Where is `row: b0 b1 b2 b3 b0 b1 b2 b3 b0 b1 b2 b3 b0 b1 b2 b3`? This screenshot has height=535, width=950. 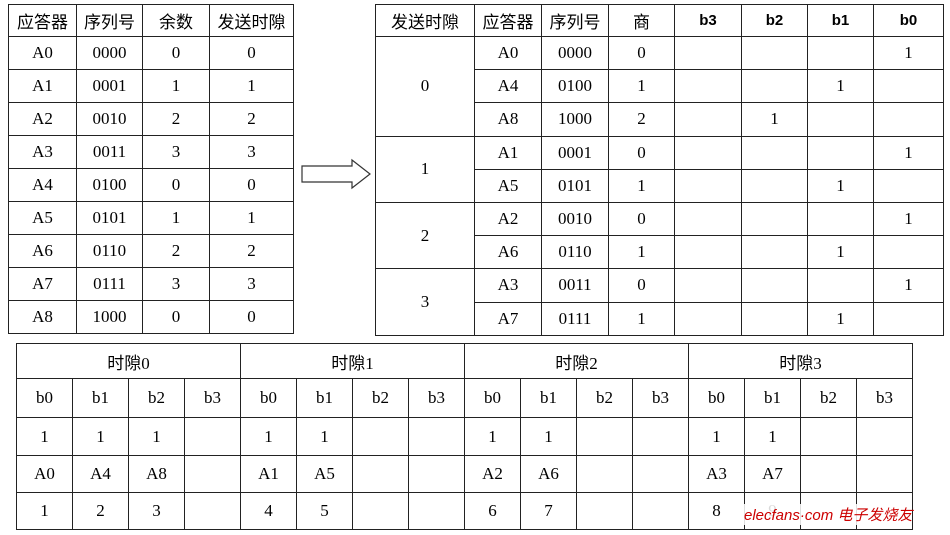
row: b0 b1 b2 b3 b0 b1 b2 b3 b0 b1 b2 b3 b0 b1 b2 b3 is located at coordinates (464, 398).